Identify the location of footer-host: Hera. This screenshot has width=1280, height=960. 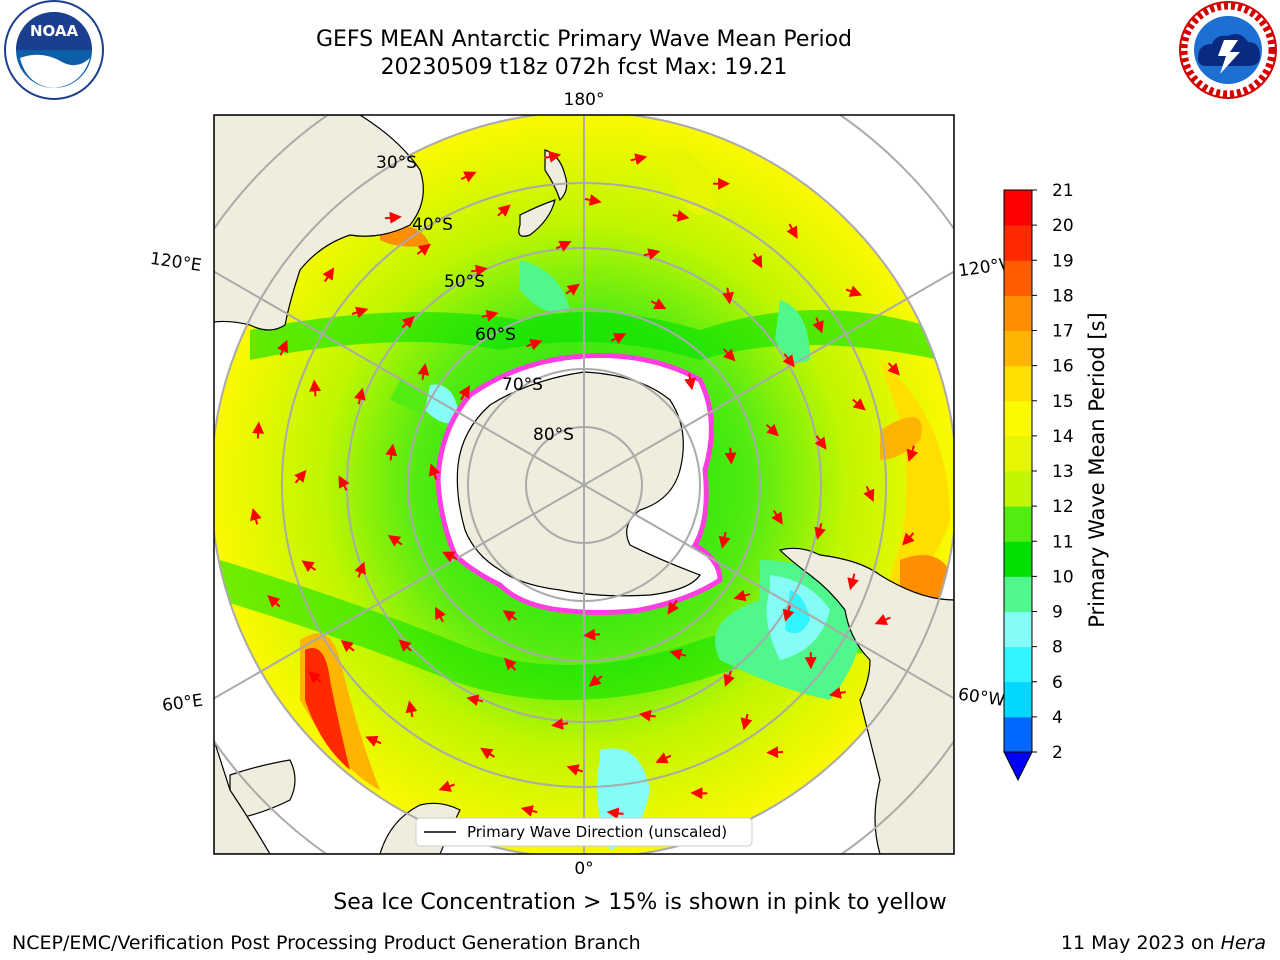
(1243, 943).